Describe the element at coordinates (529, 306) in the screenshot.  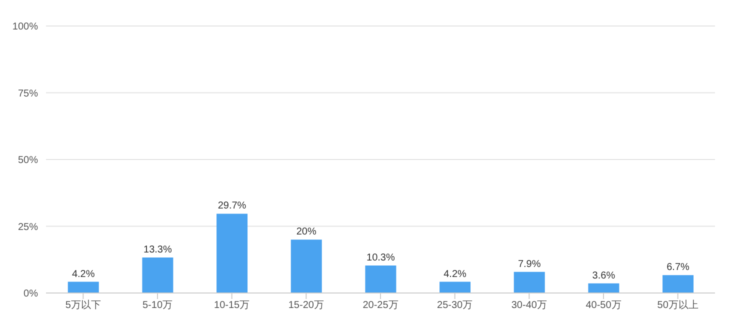
I see `x-tick-label: 30-40万` at that location.